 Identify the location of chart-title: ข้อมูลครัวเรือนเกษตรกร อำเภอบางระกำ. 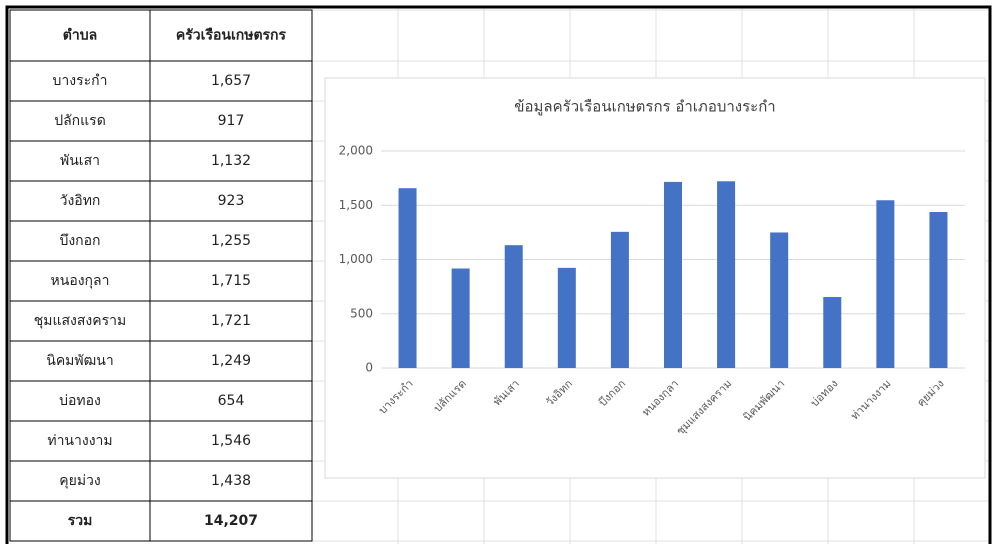
(644, 107).